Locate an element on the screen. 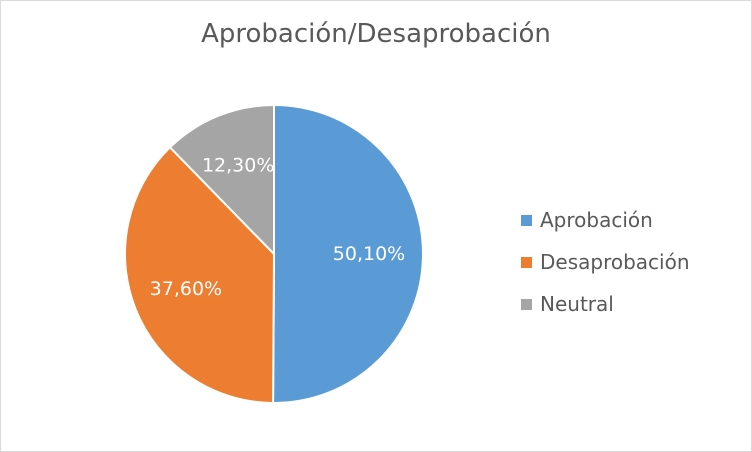 Image resolution: width=752 pixels, height=452 pixels. pie-slice-desaprobacion is located at coordinates (200, 275).